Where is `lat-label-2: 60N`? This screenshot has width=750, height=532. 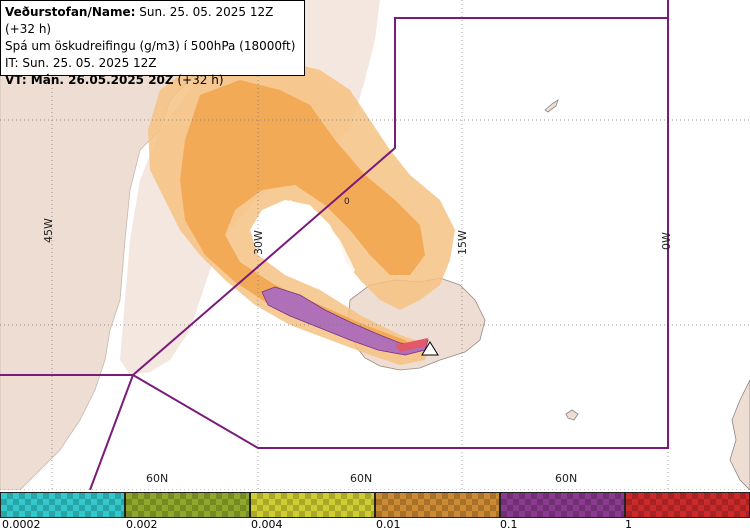
lat-label-2: 60N is located at coordinates (361, 478).